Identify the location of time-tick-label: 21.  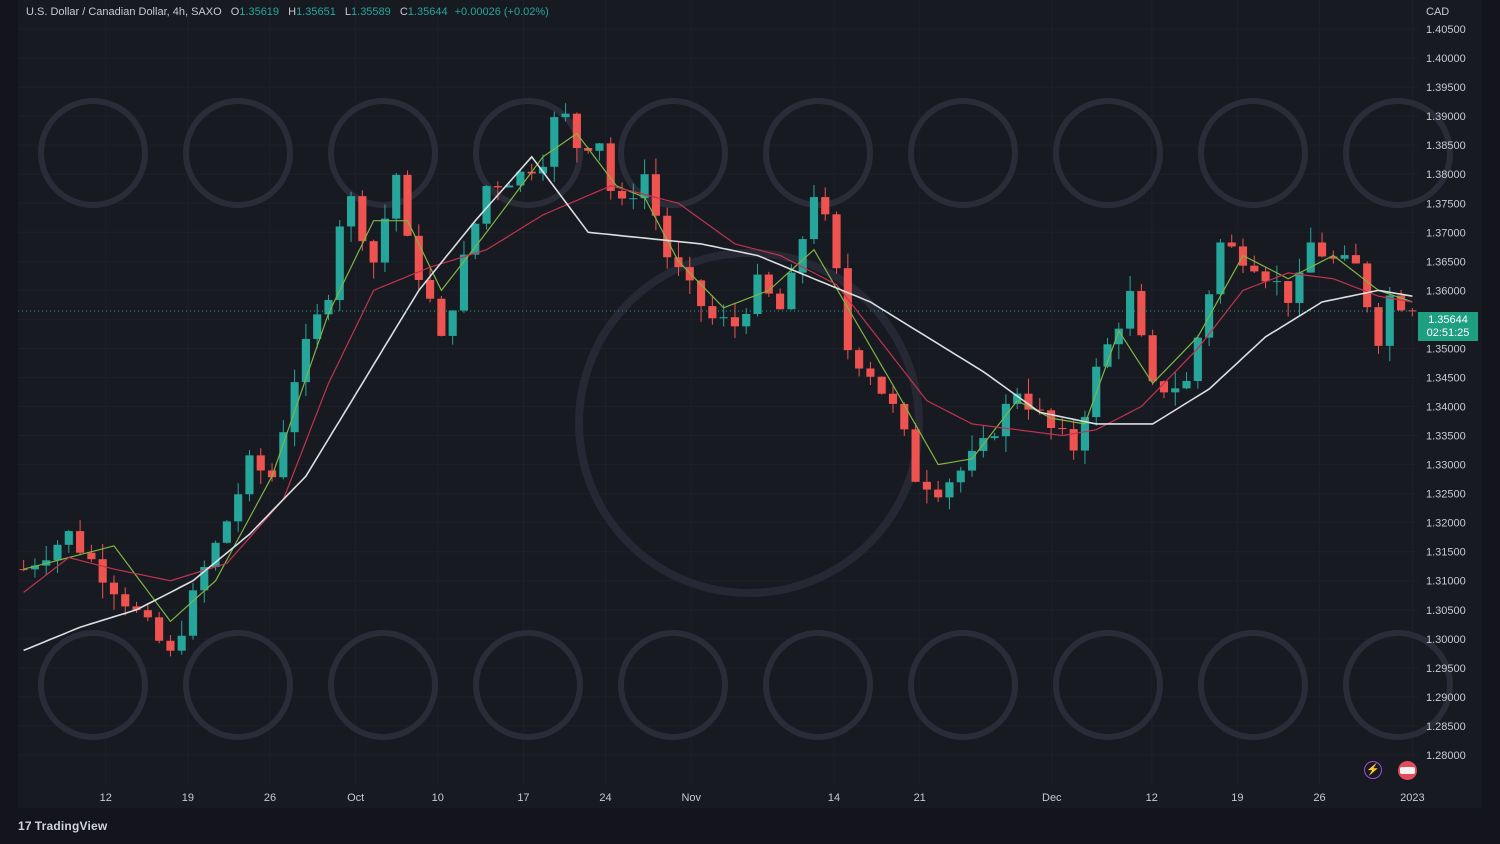
(920, 798).